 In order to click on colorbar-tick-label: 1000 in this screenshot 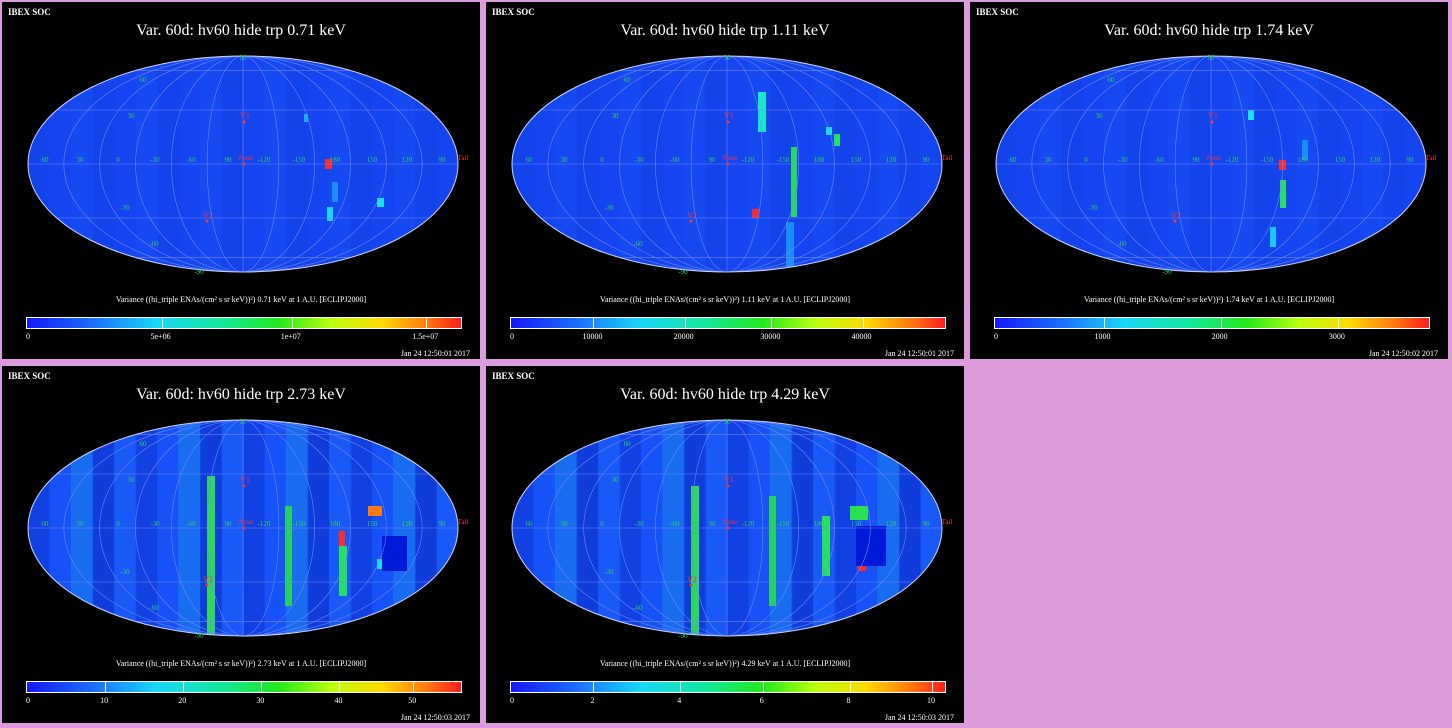, I will do `click(1102, 336)`.